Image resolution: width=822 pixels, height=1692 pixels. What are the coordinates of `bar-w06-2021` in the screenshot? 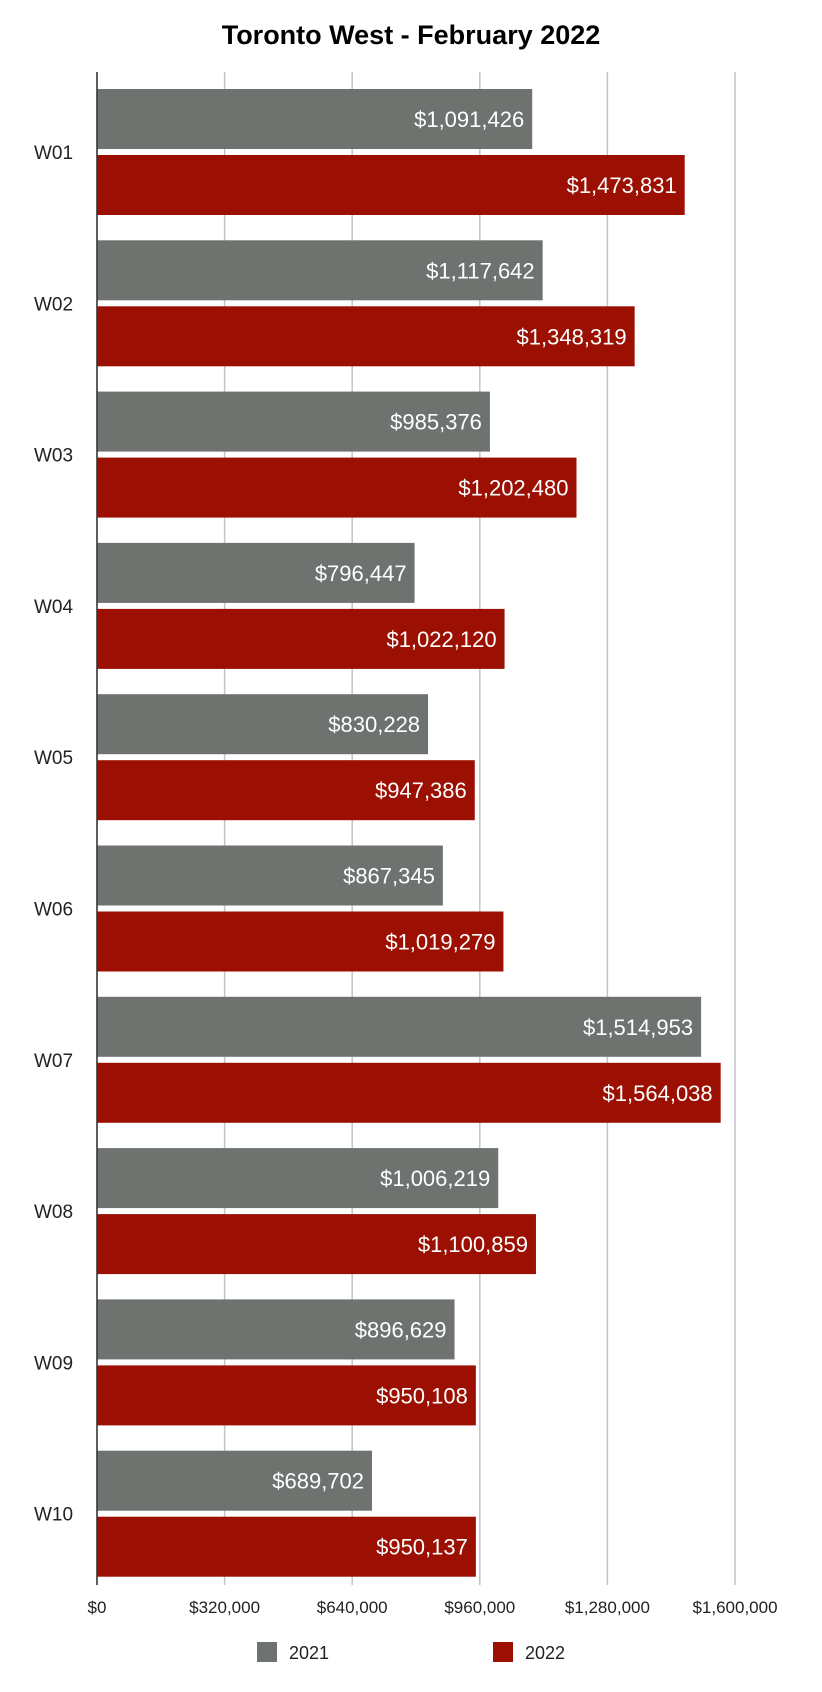 It's located at (270, 875).